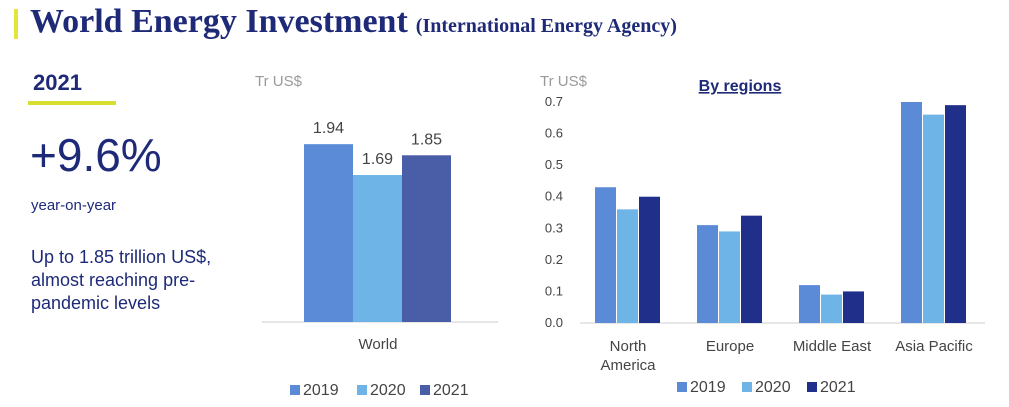  I want to click on regions-bar-asia-pacific-2021, so click(955, 214).